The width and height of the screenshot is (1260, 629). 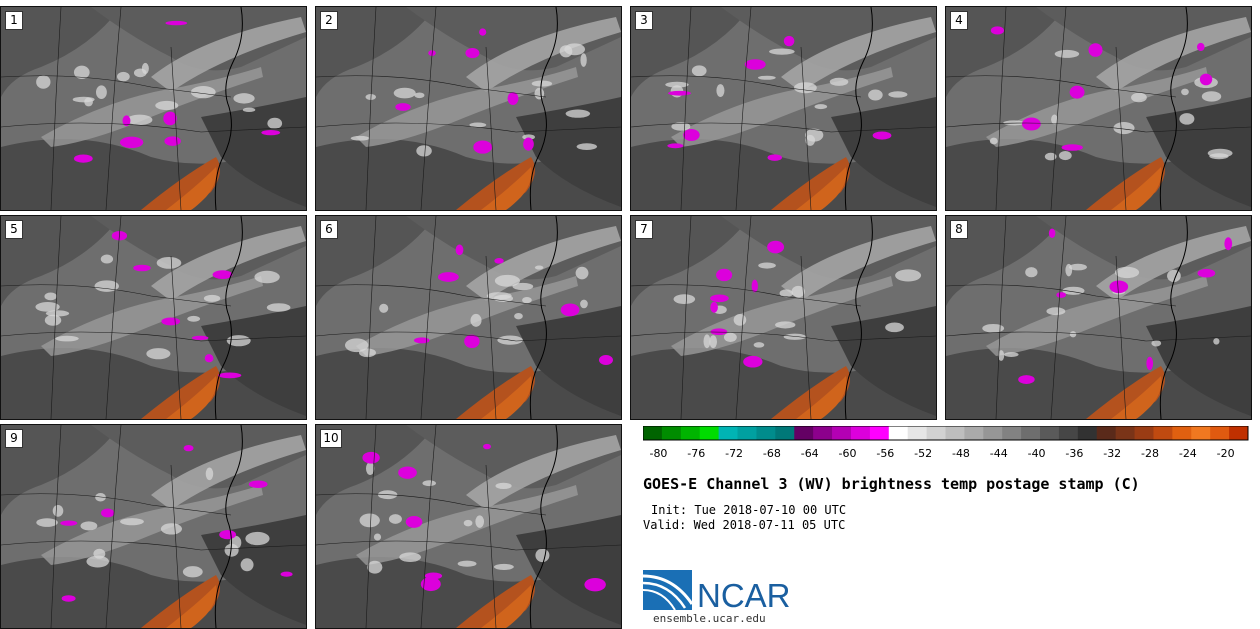 What do you see at coordinates (658, 453) in the screenshot?
I see `colorbar-tick-label: -80` at bounding box center [658, 453].